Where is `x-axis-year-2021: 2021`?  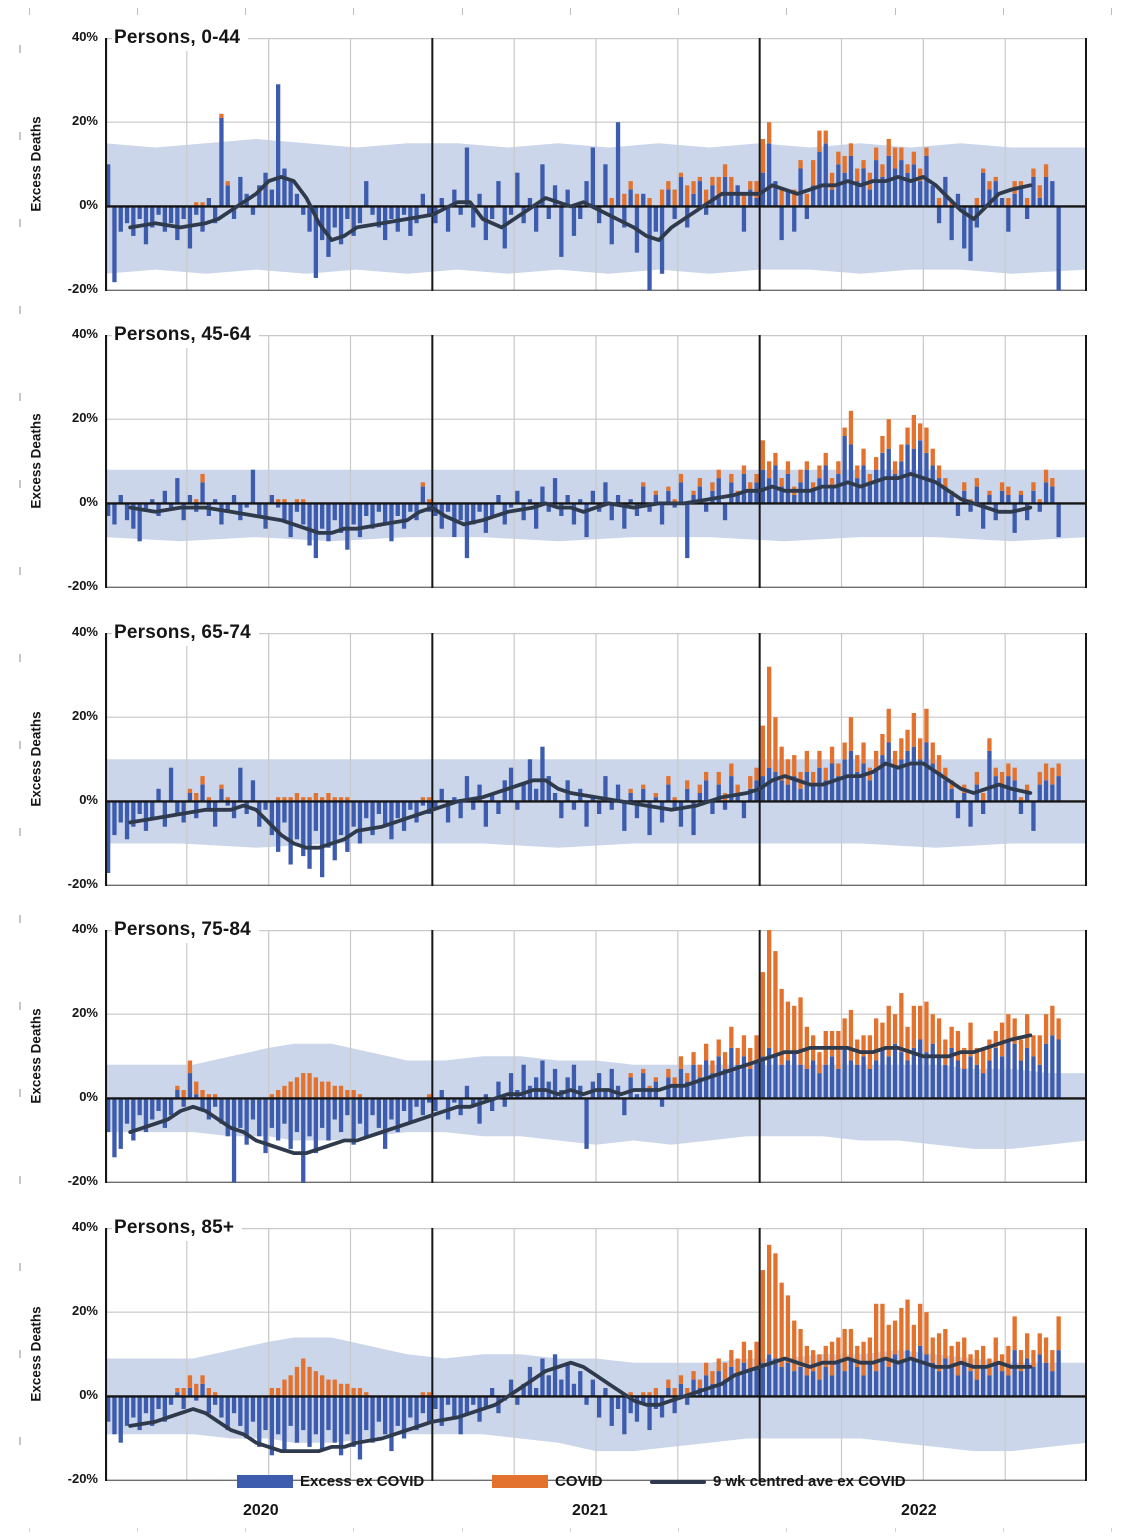 x-axis-year-2021: 2021 is located at coordinates (590, 1510).